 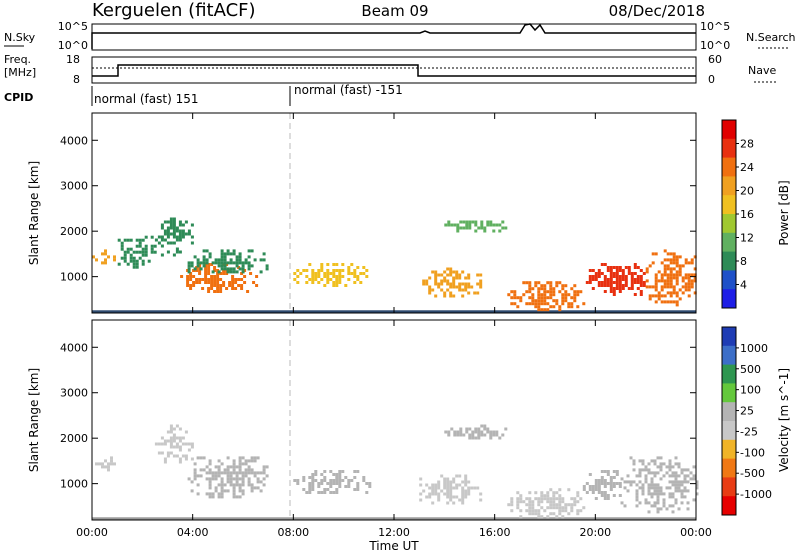 I want to click on freq-trace, so click(x=394, y=70).